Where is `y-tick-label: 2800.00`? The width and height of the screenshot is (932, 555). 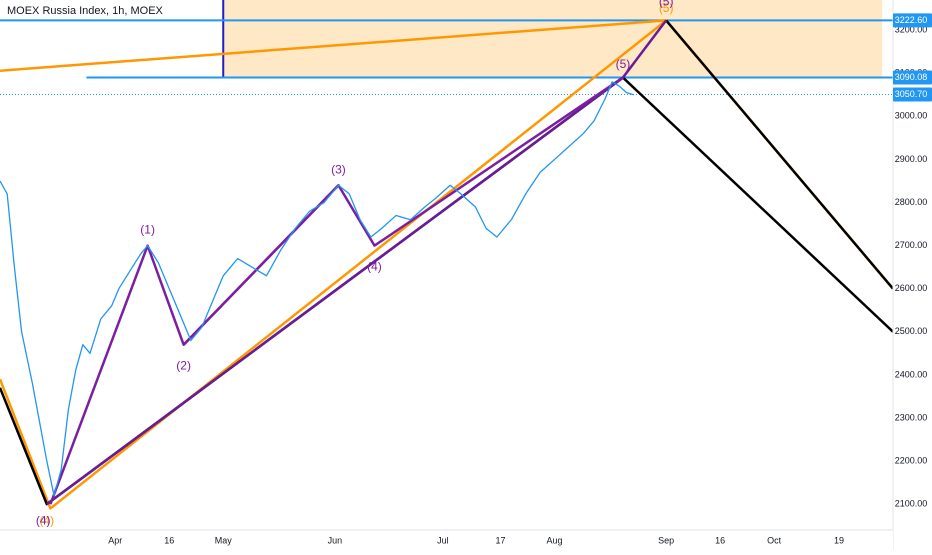 y-tick-label: 2800.00 is located at coordinates (911, 202).